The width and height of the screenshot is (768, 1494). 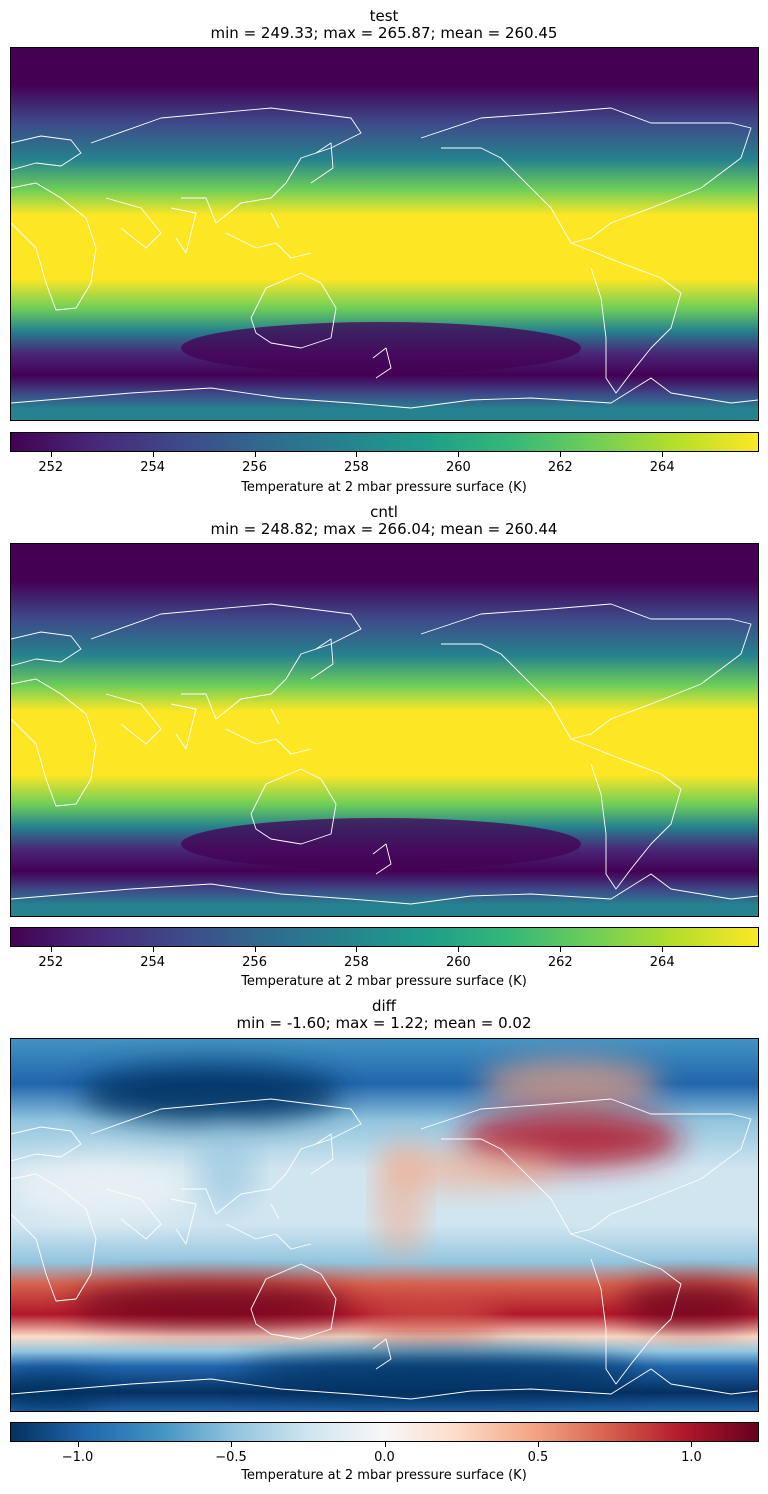 What do you see at coordinates (384, 512) in the screenshot?
I see `panel-title: cntl` at bounding box center [384, 512].